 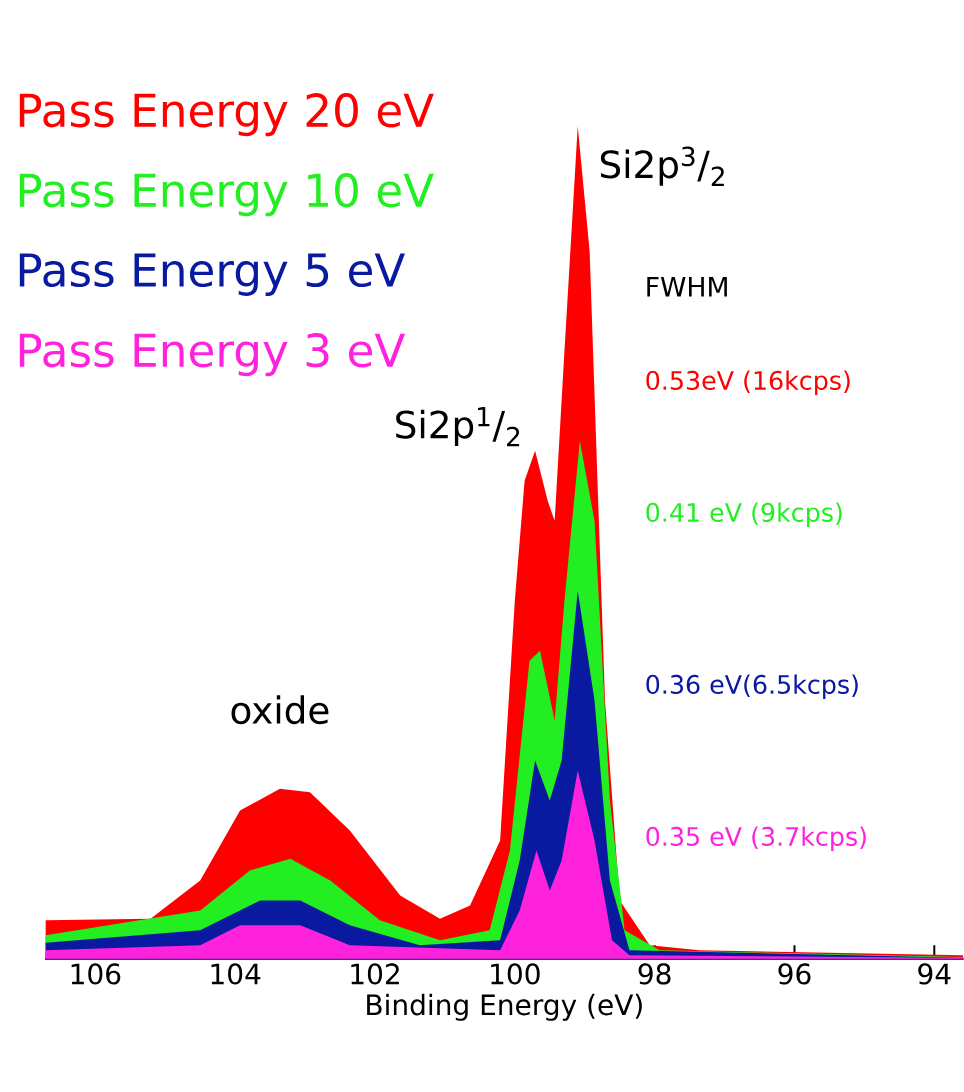 What do you see at coordinates (96, 974) in the screenshot?
I see `x-tick-label: 106` at bounding box center [96, 974].